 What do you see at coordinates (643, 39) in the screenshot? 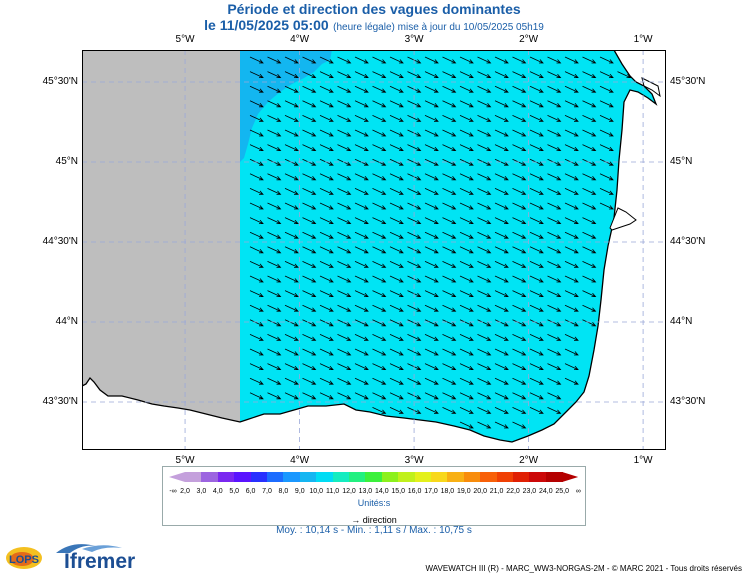
I see `lon-tick-label-top: 1°W` at bounding box center [643, 39].